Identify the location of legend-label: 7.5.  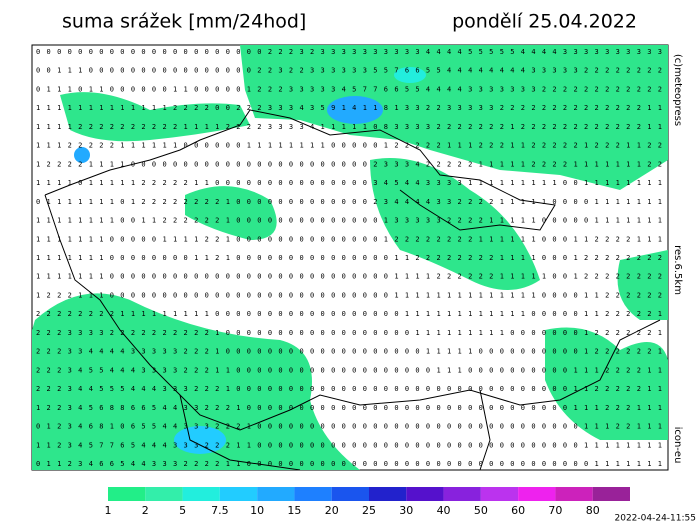
(220, 510).